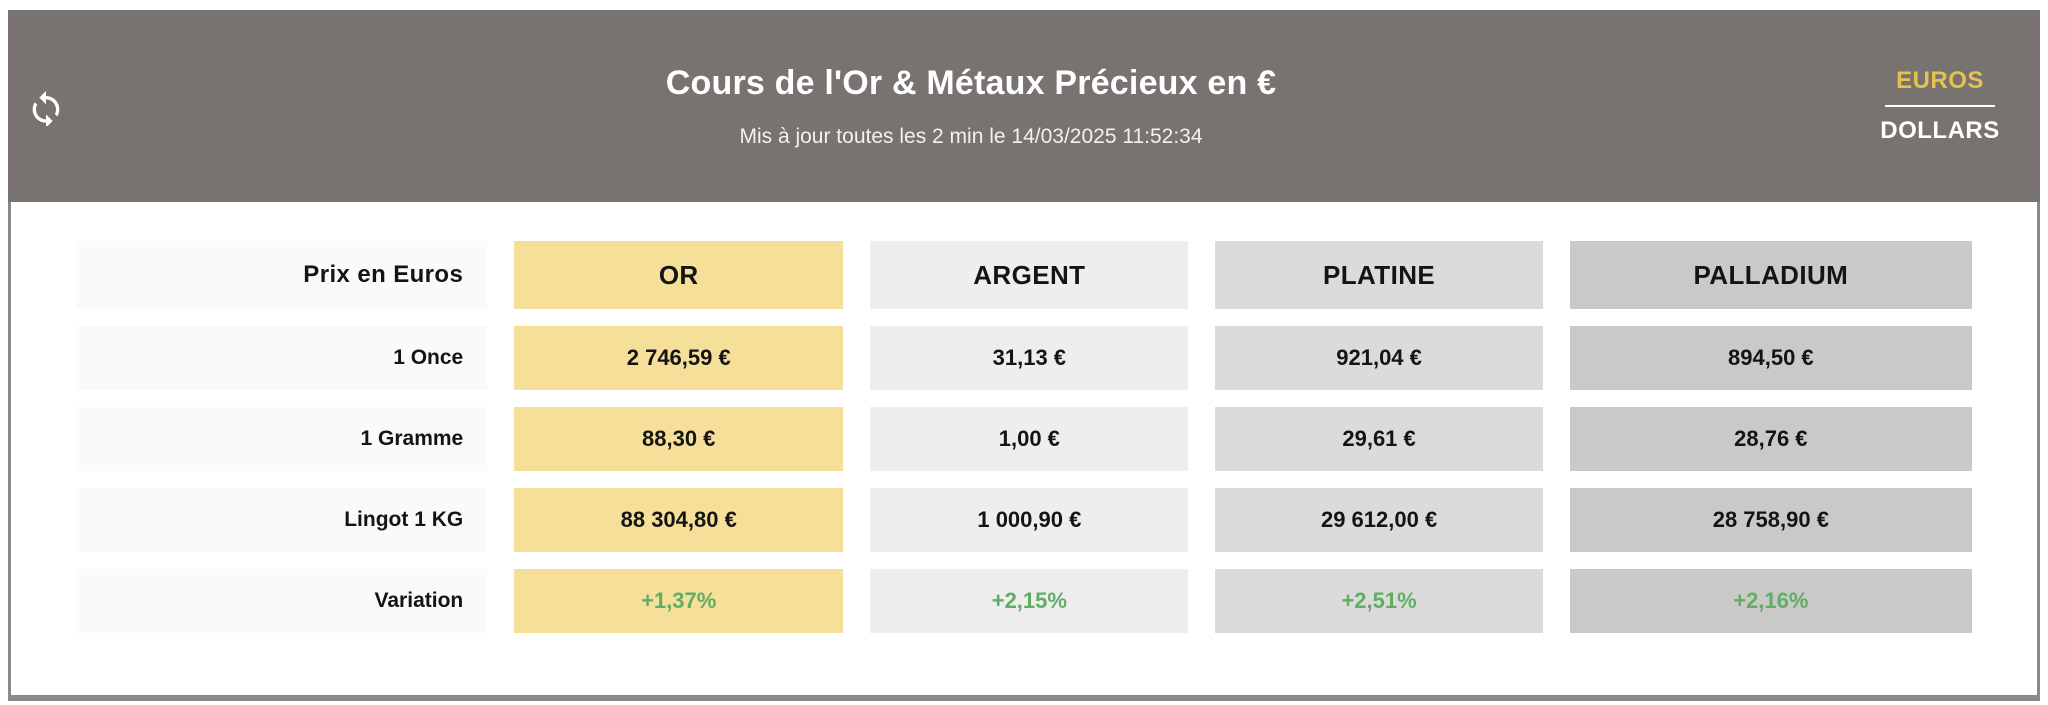  What do you see at coordinates (1770, 358) in the screenshot?
I see `value-palladium-once: 894,50 €` at bounding box center [1770, 358].